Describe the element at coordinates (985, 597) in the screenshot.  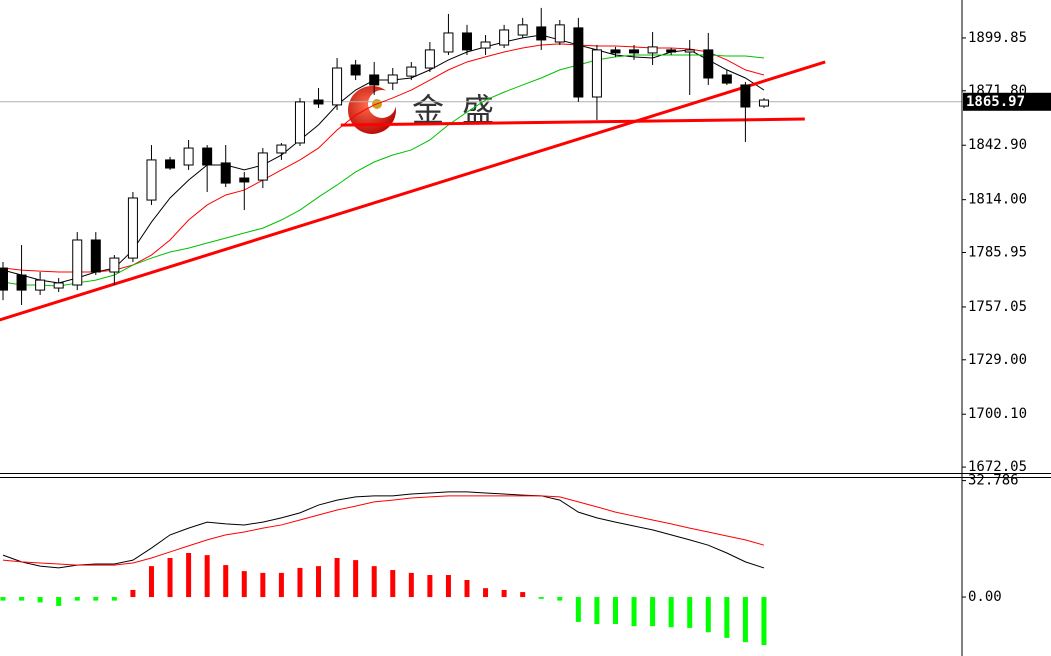
I see `y-tick-label: 0.00` at that location.